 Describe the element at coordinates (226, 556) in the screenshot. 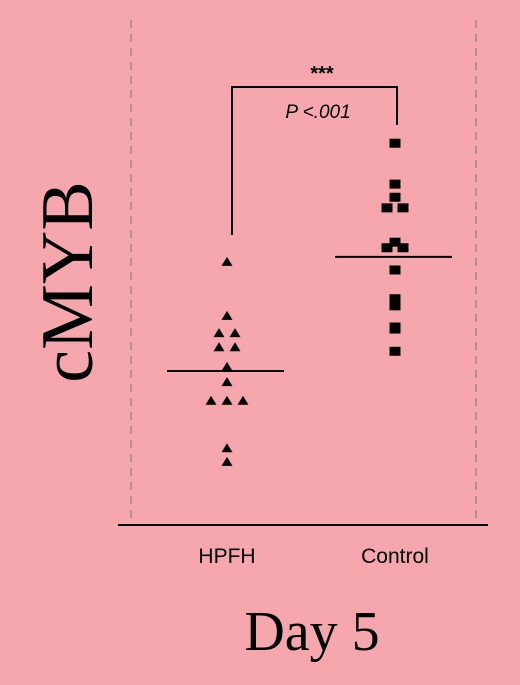

I see `x-tick-label: HPFH` at that location.